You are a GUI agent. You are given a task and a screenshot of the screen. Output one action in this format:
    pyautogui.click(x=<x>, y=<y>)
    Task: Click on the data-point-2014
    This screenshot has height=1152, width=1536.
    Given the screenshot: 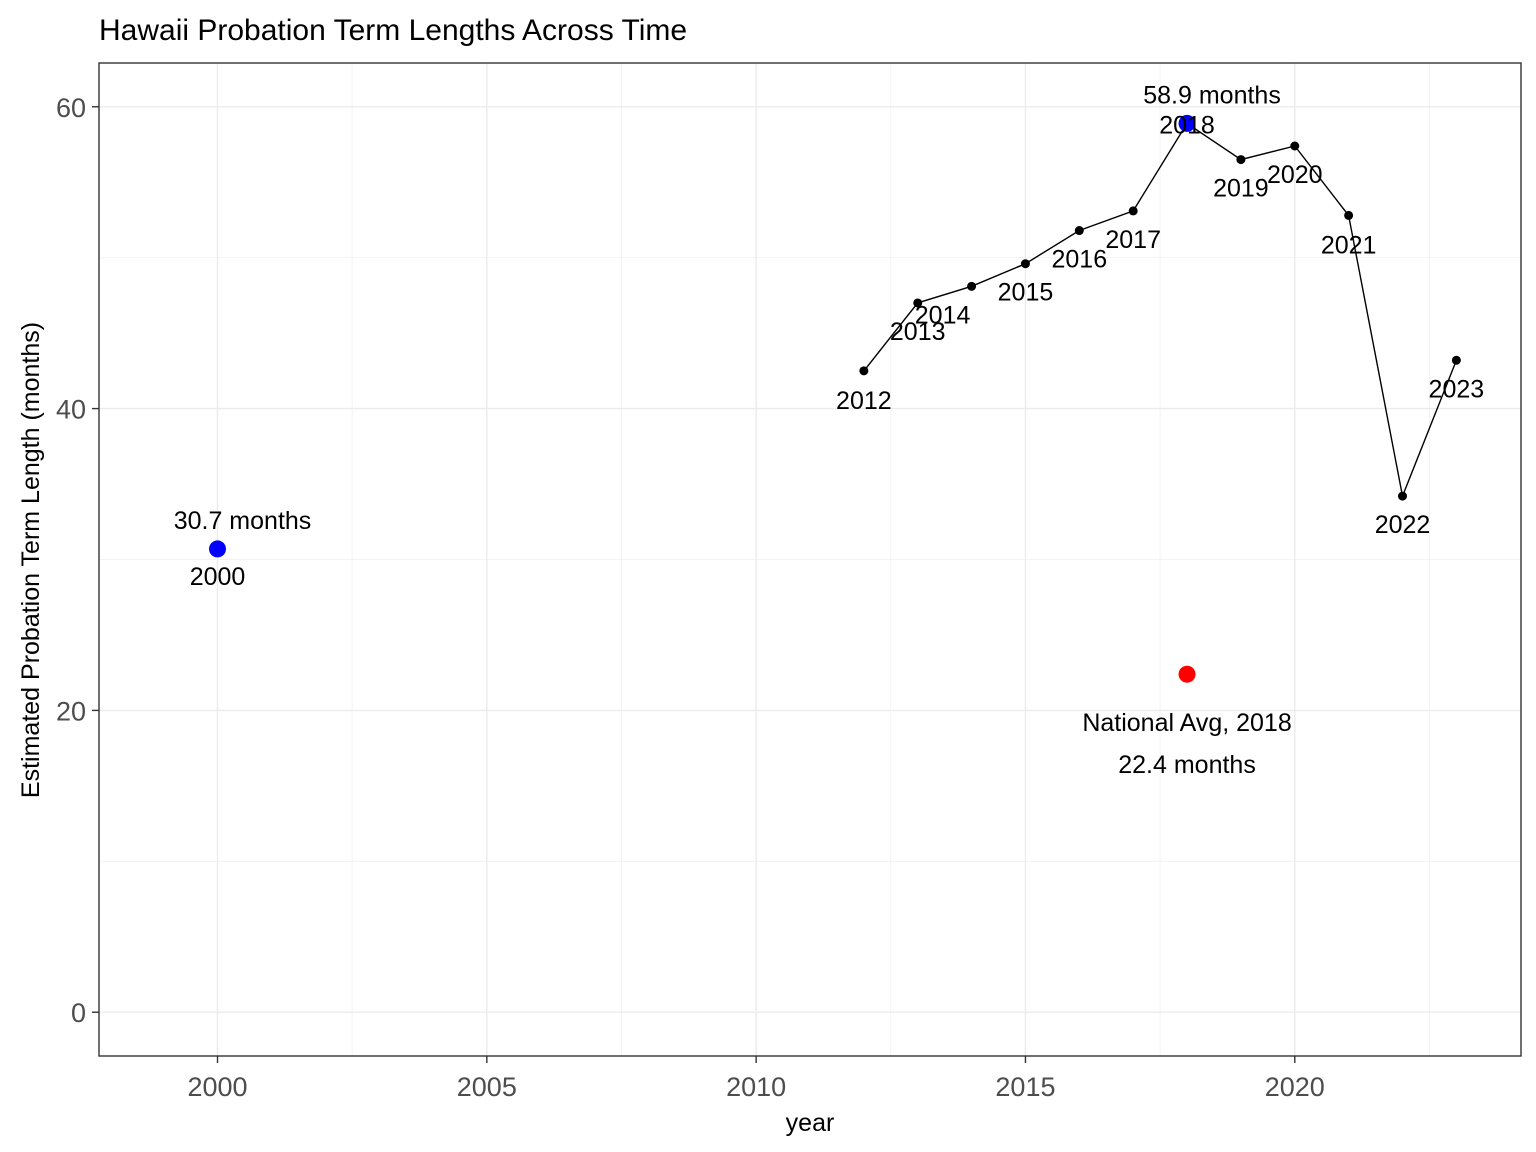 What is the action you would take?
    pyautogui.click(x=972, y=286)
    